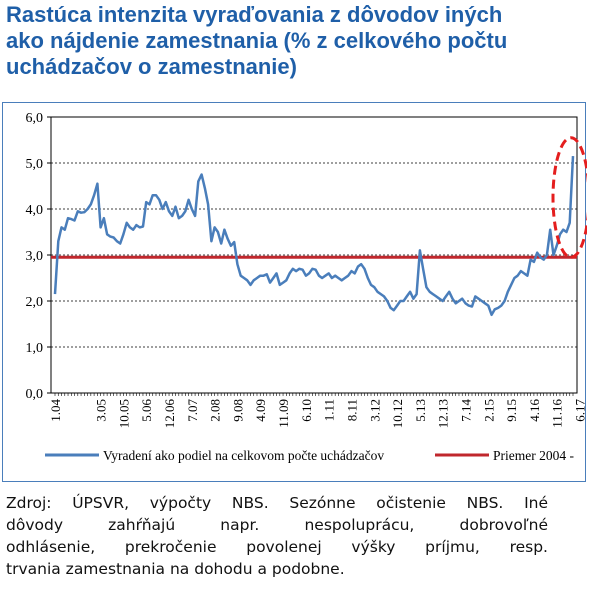  What do you see at coordinates (465, 410) in the screenshot?
I see `x-tick-label: 7.14` at bounding box center [465, 410].